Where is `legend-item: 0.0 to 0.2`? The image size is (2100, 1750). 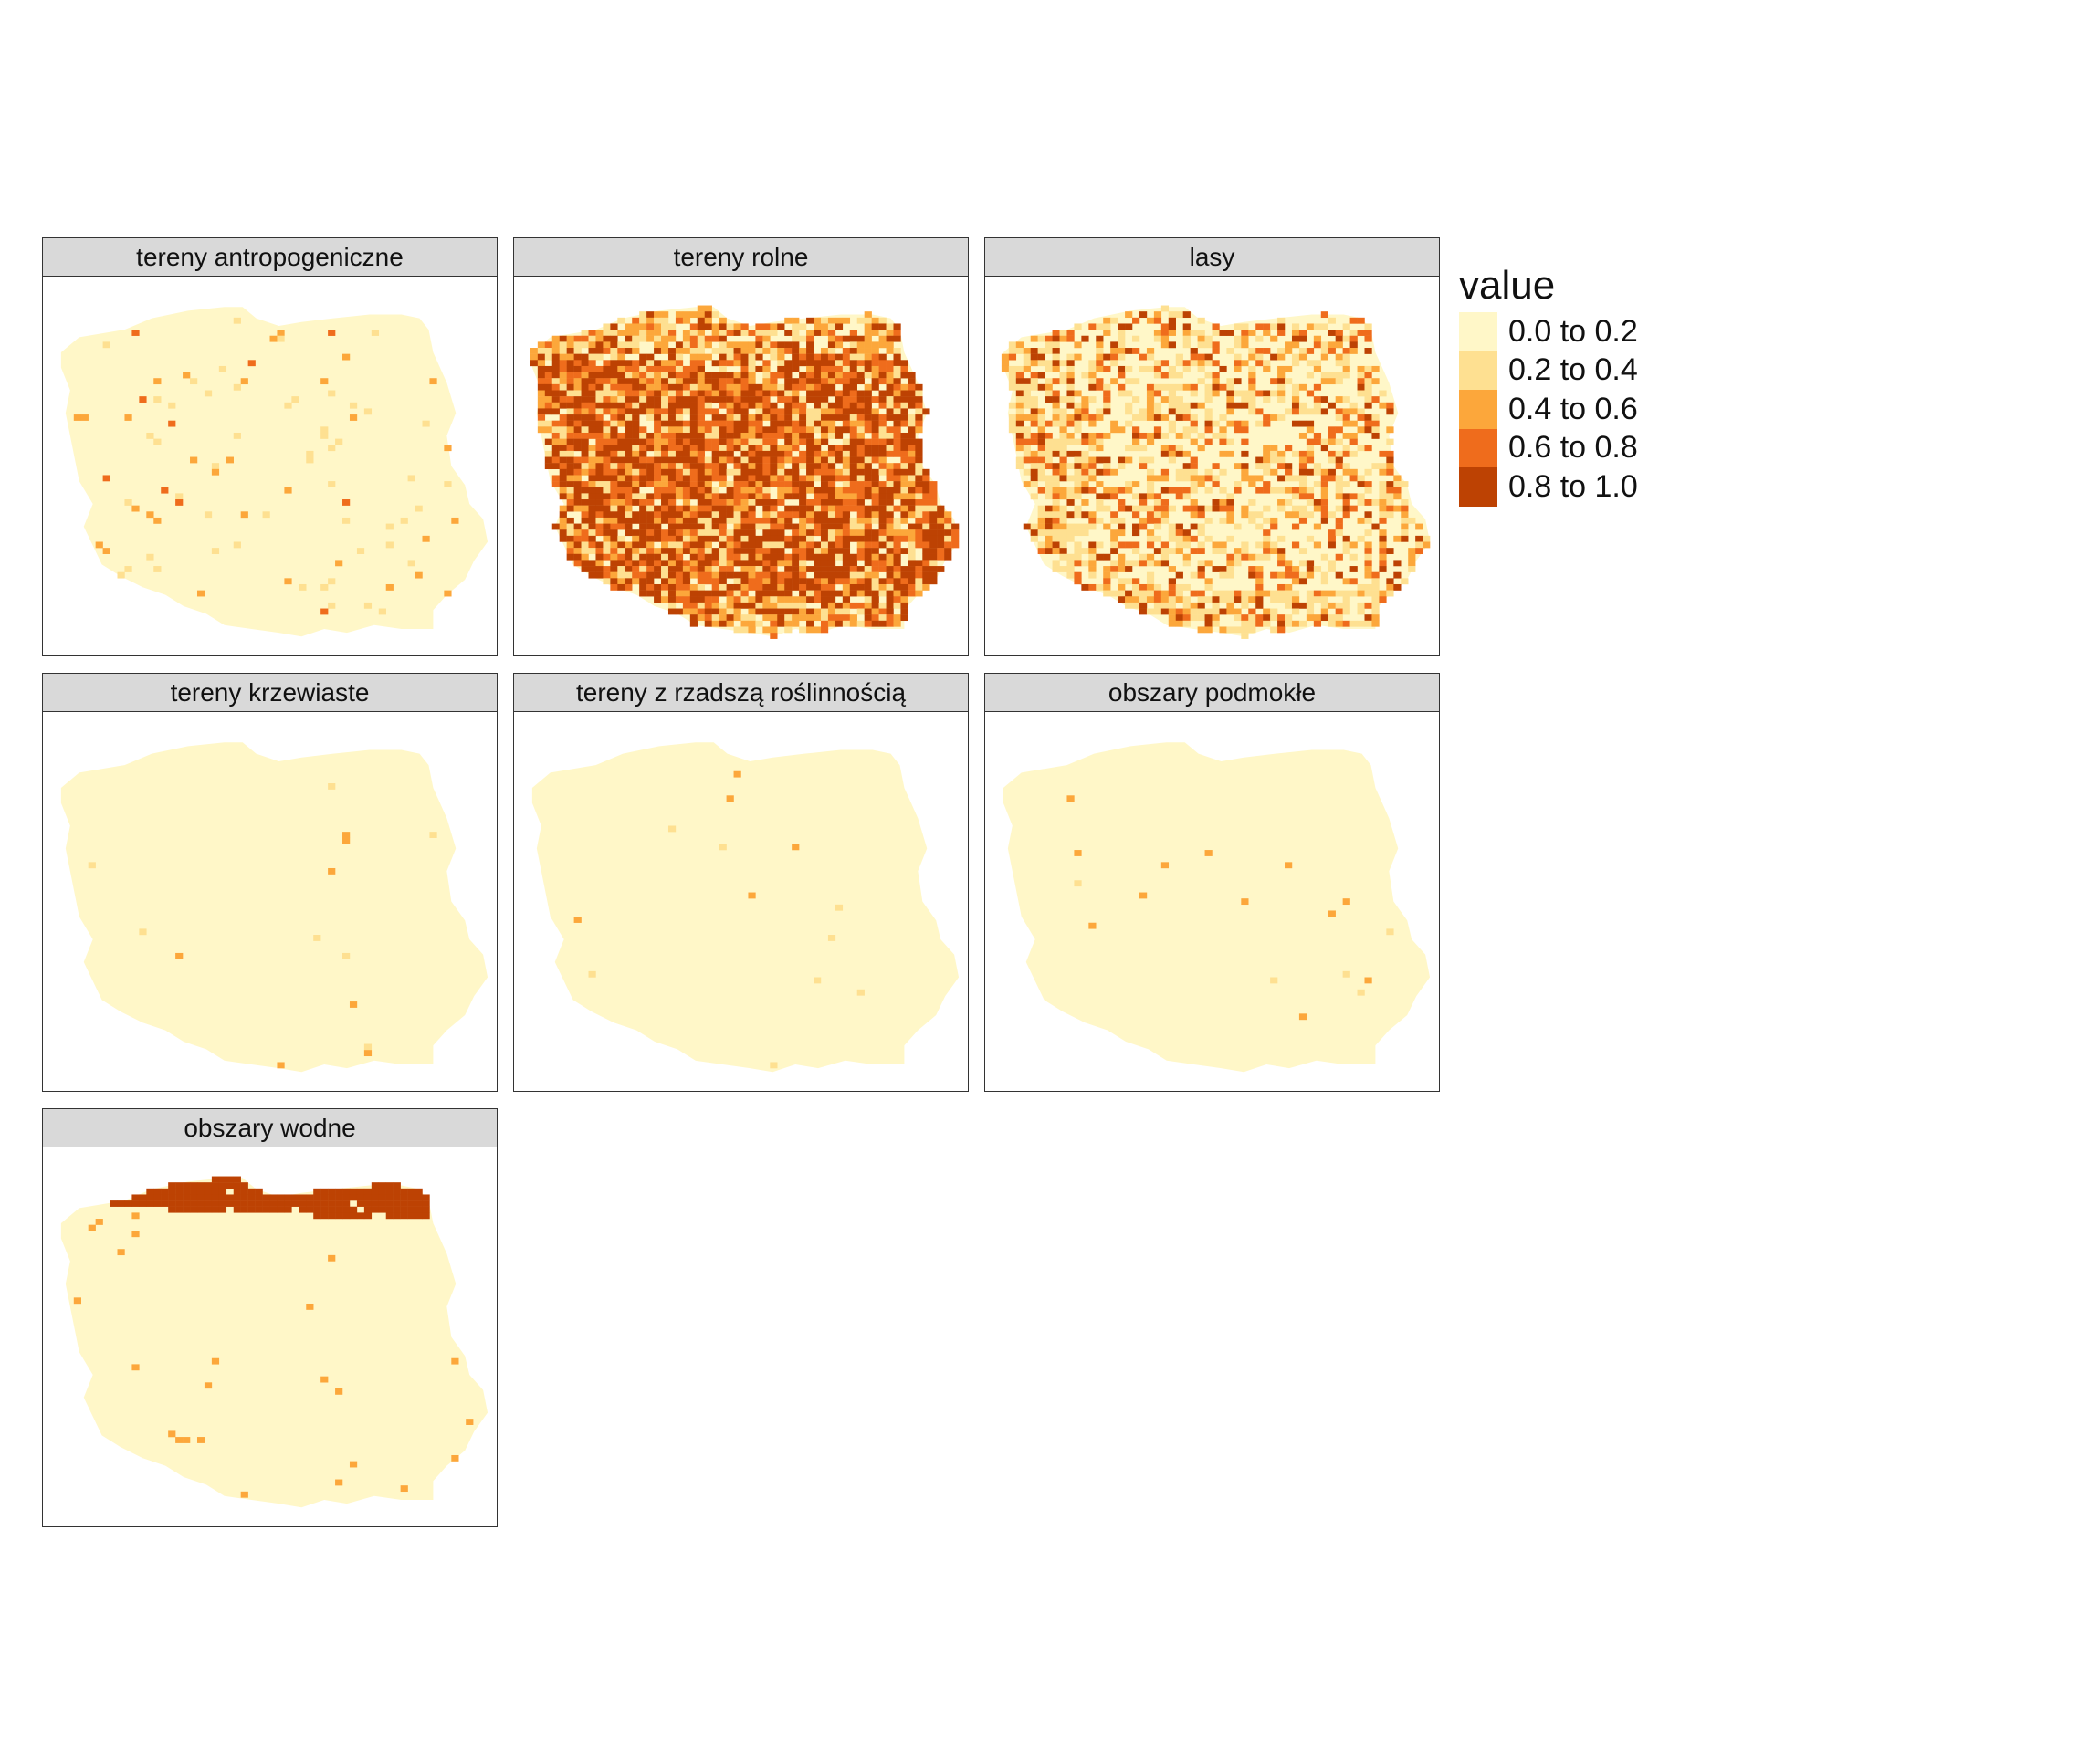
legend-item: 0.0 to 0.2 is located at coordinates (1623, 331).